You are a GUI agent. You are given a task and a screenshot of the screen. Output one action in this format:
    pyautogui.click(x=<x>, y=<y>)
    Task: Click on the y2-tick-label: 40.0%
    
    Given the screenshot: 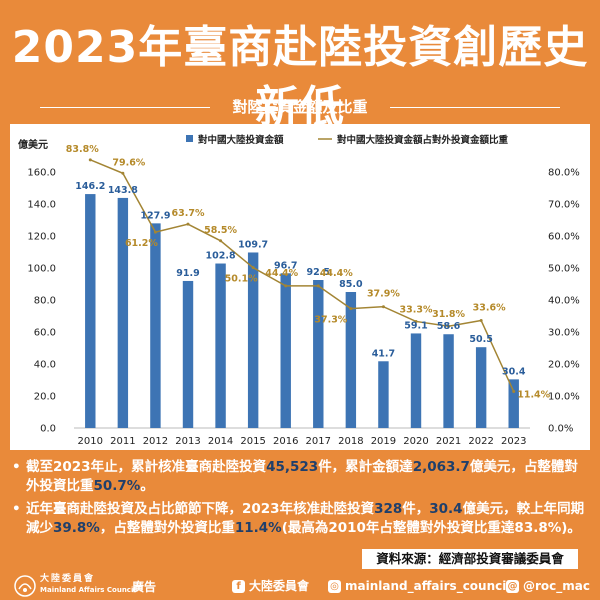 What is the action you would take?
    pyautogui.click(x=564, y=301)
    